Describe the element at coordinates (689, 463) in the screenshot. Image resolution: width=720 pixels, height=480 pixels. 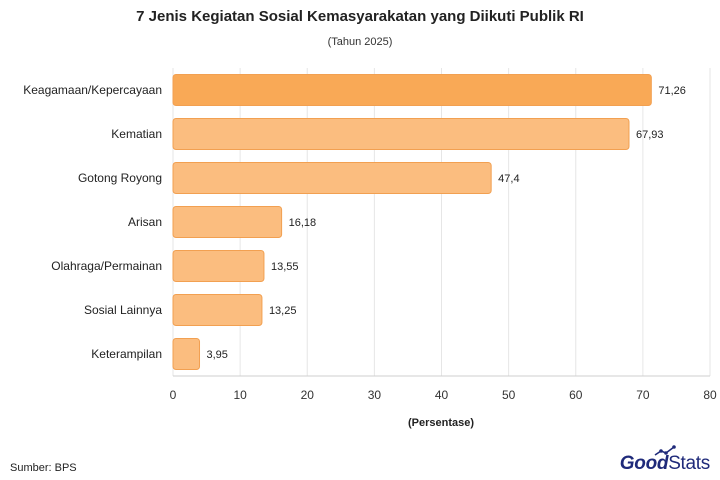
I see `brand-stats-text: Stats` at that location.